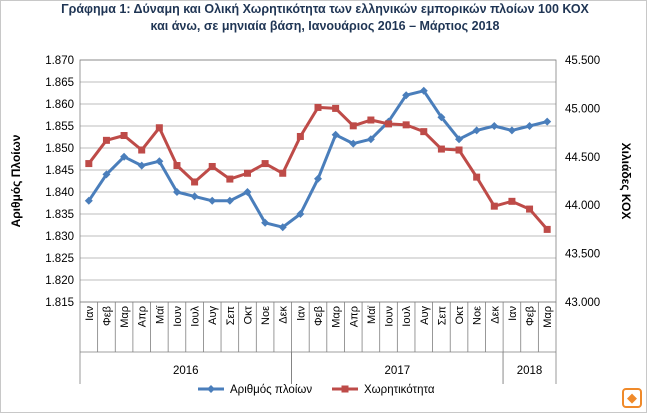  I want to click on month-label: Οκτ, so click(248, 314).